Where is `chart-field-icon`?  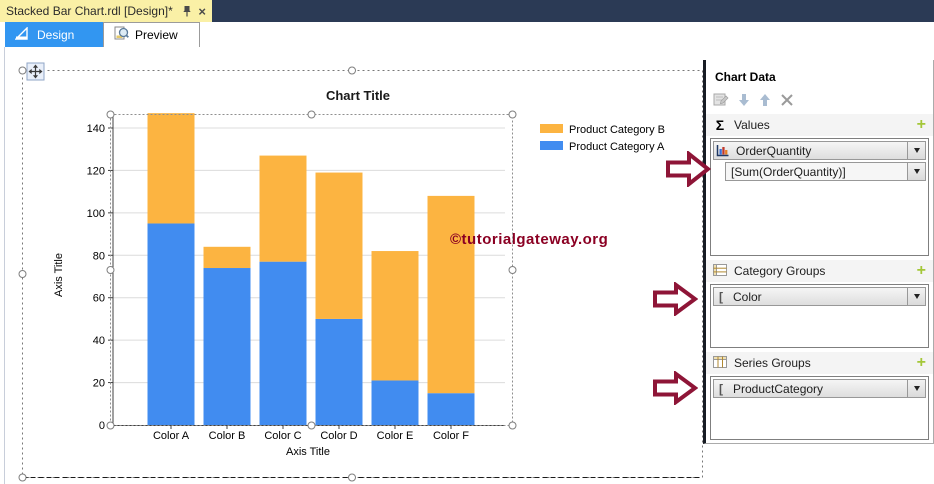 chart-field-icon is located at coordinates (722, 150).